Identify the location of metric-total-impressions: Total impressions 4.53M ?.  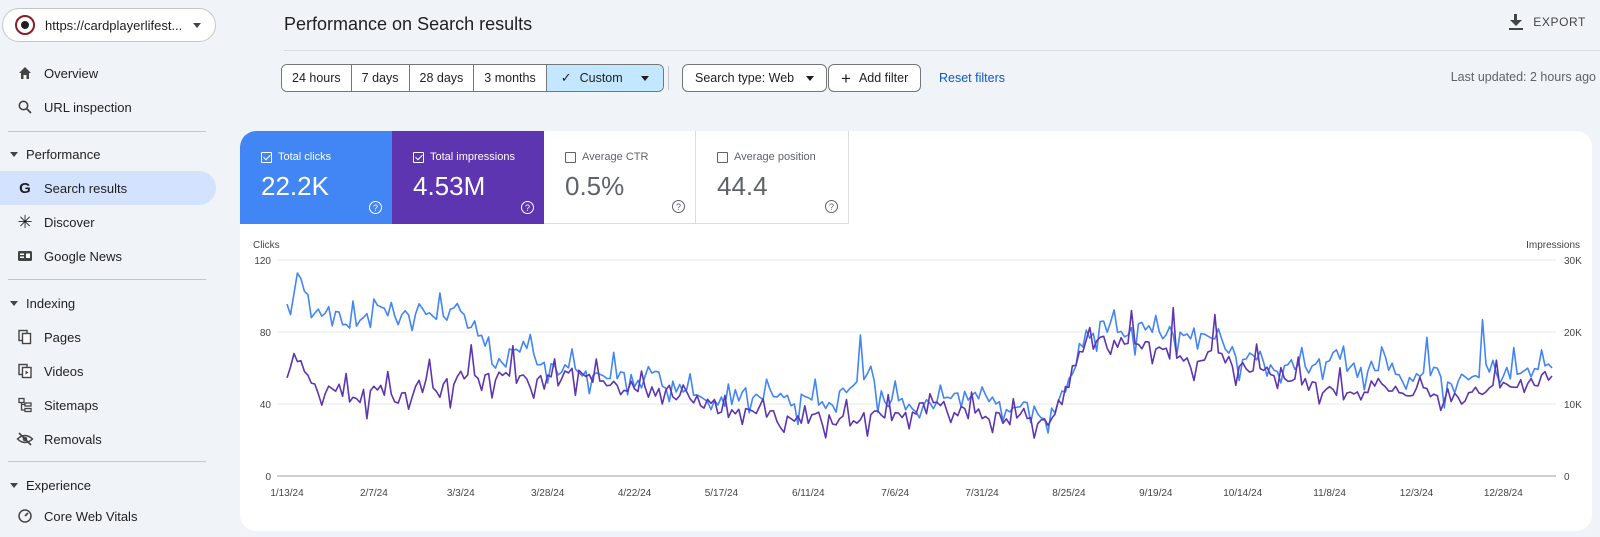
(468, 177).